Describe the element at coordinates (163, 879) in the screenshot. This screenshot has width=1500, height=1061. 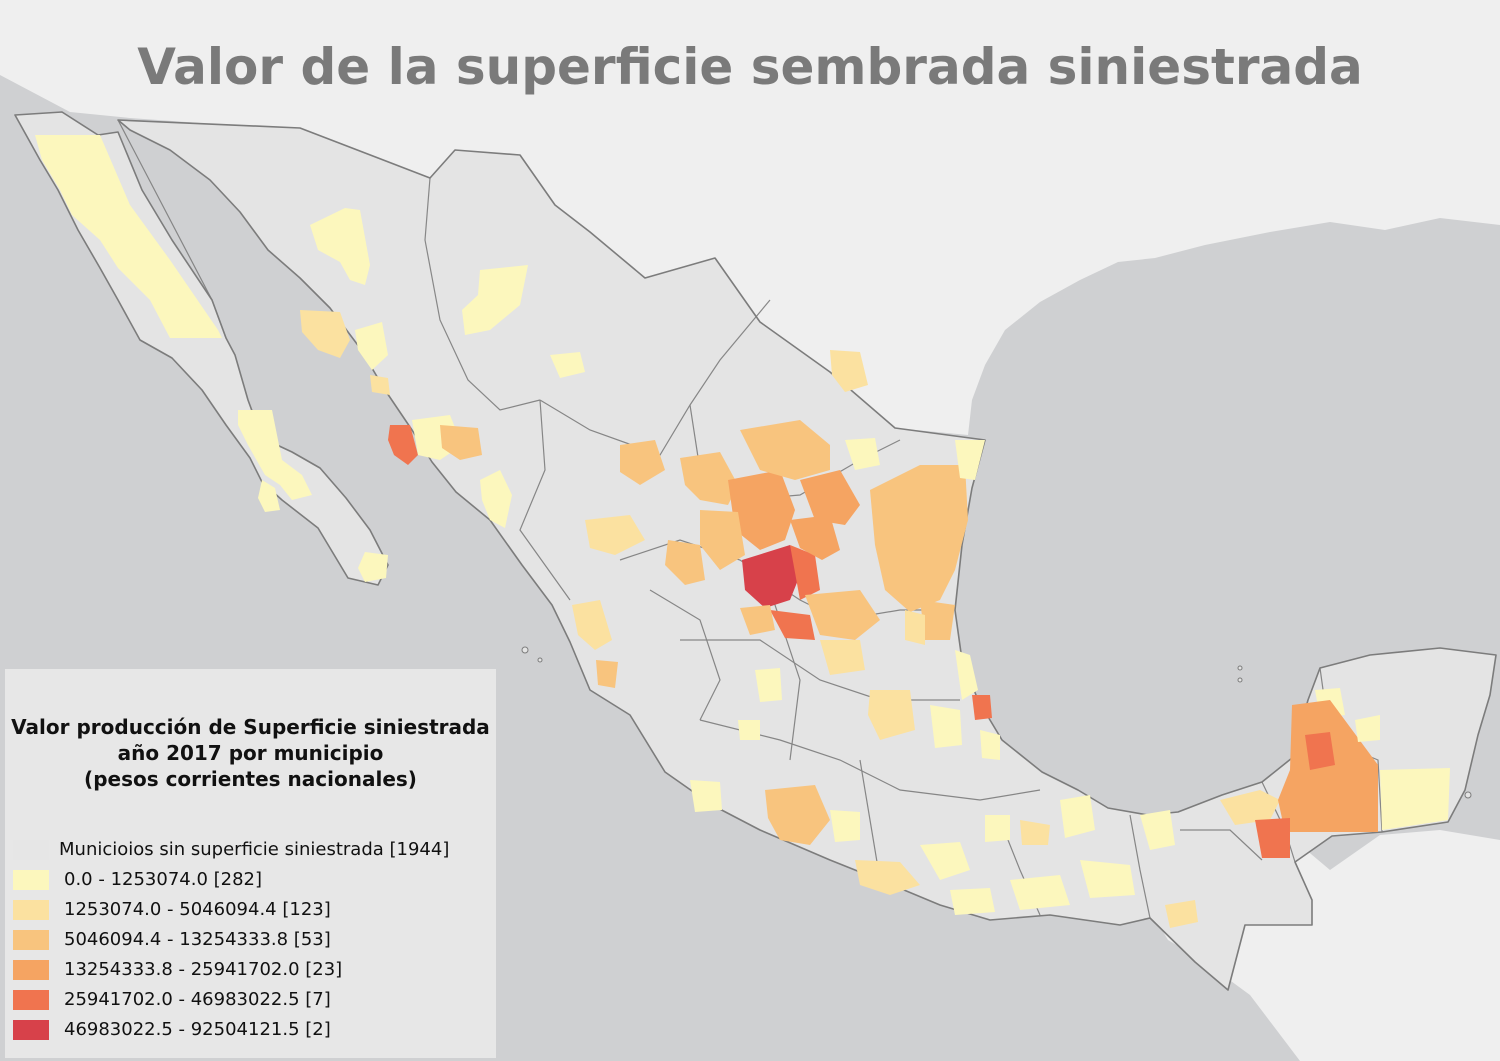
I see `legend-label: 0.0 - 1253074.0 [282]` at that location.